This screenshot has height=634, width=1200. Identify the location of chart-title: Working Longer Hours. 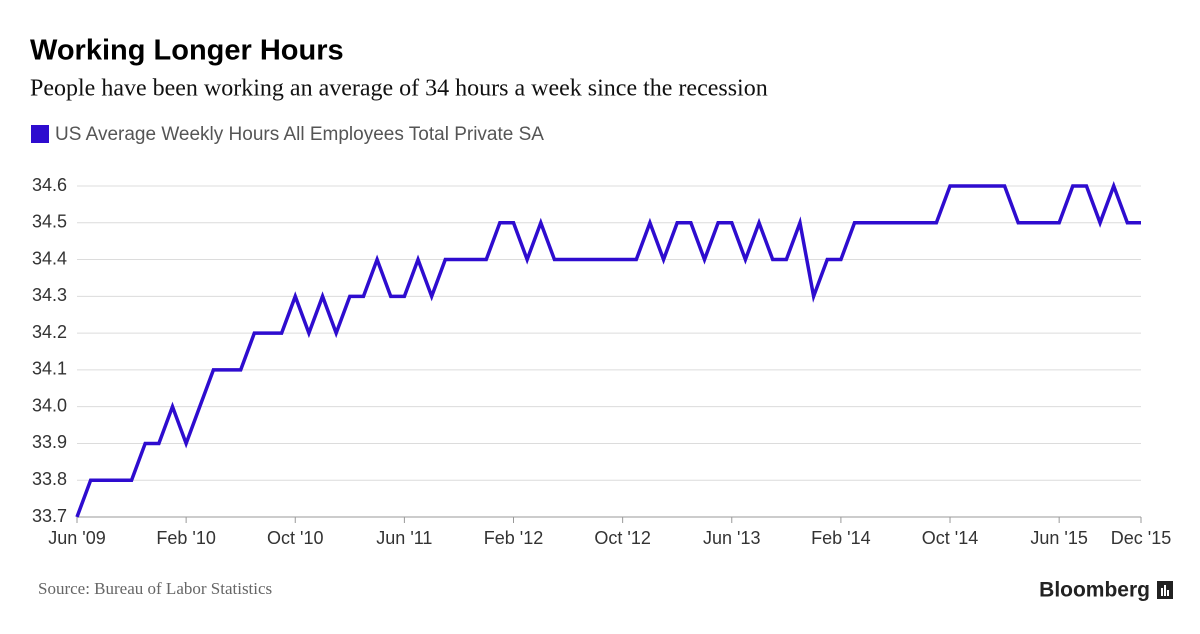
(187, 51).